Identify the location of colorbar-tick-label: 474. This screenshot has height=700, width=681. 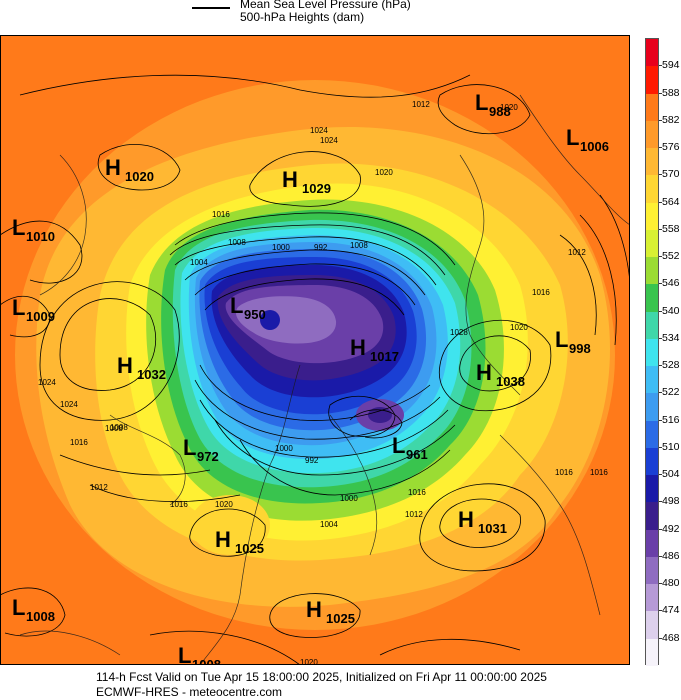
(671, 610).